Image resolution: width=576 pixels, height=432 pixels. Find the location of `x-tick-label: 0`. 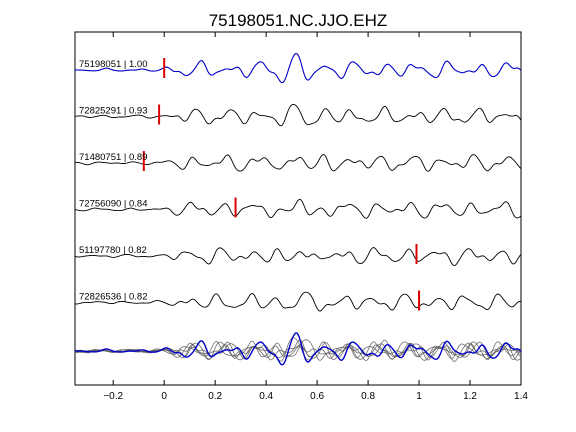

x-tick-label: 0 is located at coordinates (164, 396).